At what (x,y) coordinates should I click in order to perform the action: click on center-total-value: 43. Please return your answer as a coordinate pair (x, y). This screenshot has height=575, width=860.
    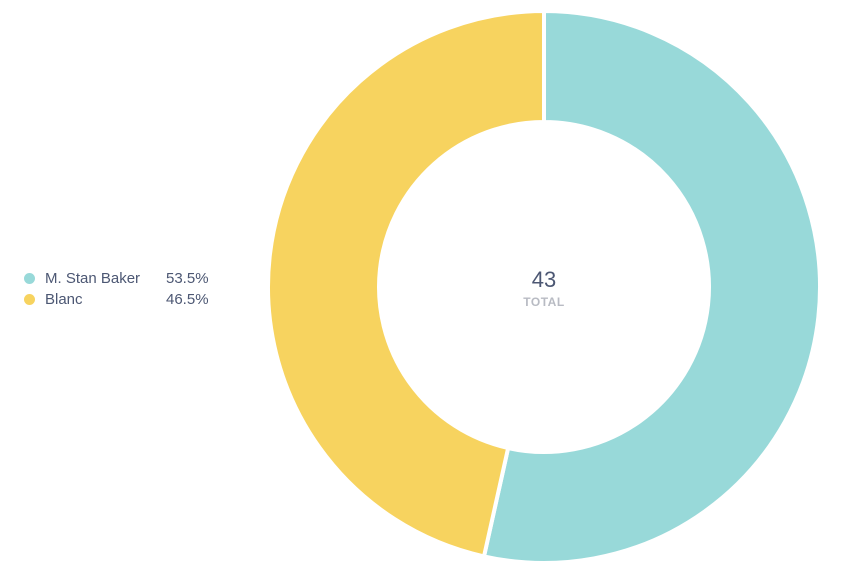
    Looking at the image, I should click on (544, 279).